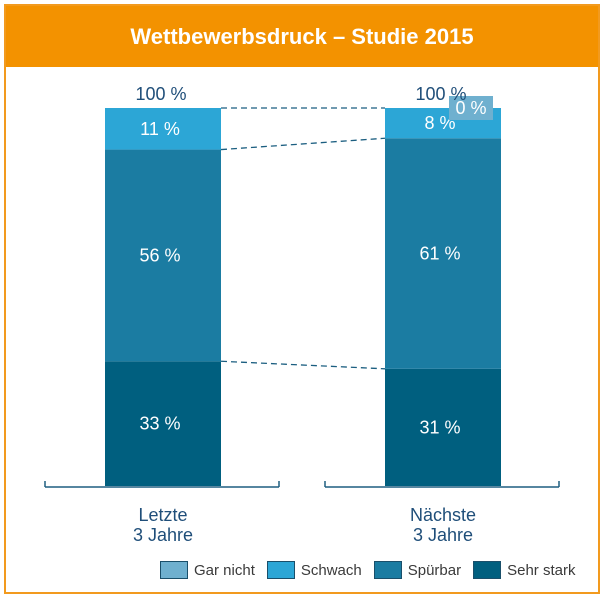 Image resolution: width=604 pixels, height=598 pixels. I want to click on data-label-schwach-1: 8 %, so click(439, 123).